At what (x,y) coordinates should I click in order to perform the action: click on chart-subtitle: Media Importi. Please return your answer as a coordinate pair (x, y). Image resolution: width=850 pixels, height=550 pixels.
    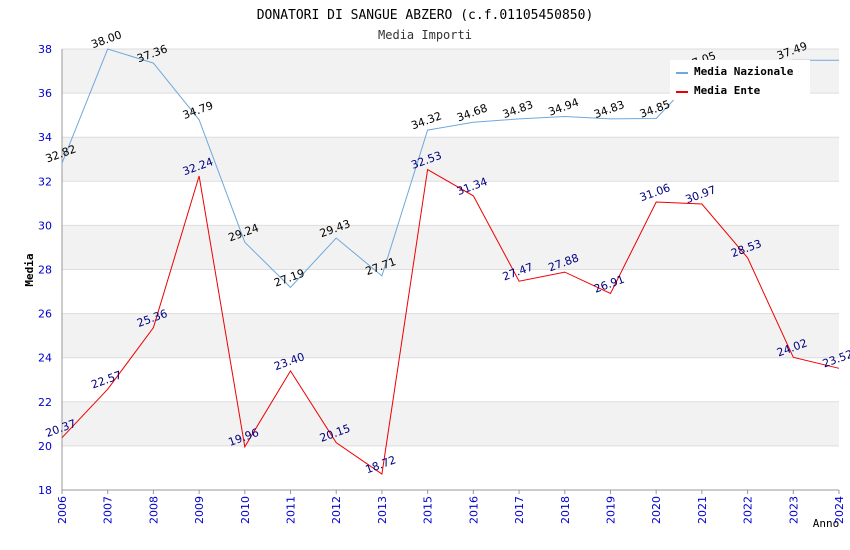
    Looking at the image, I should click on (425, 35).